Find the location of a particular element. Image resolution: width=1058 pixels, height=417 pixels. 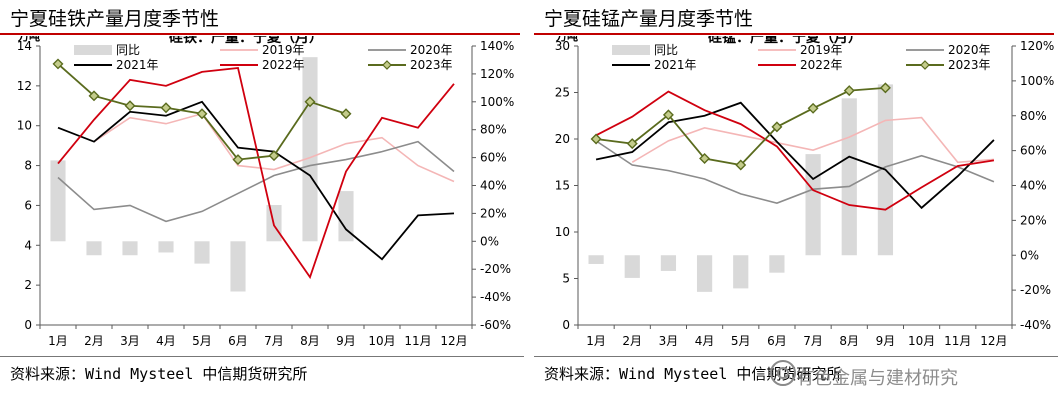

series-line-2021年 is located at coordinates (795, 155).